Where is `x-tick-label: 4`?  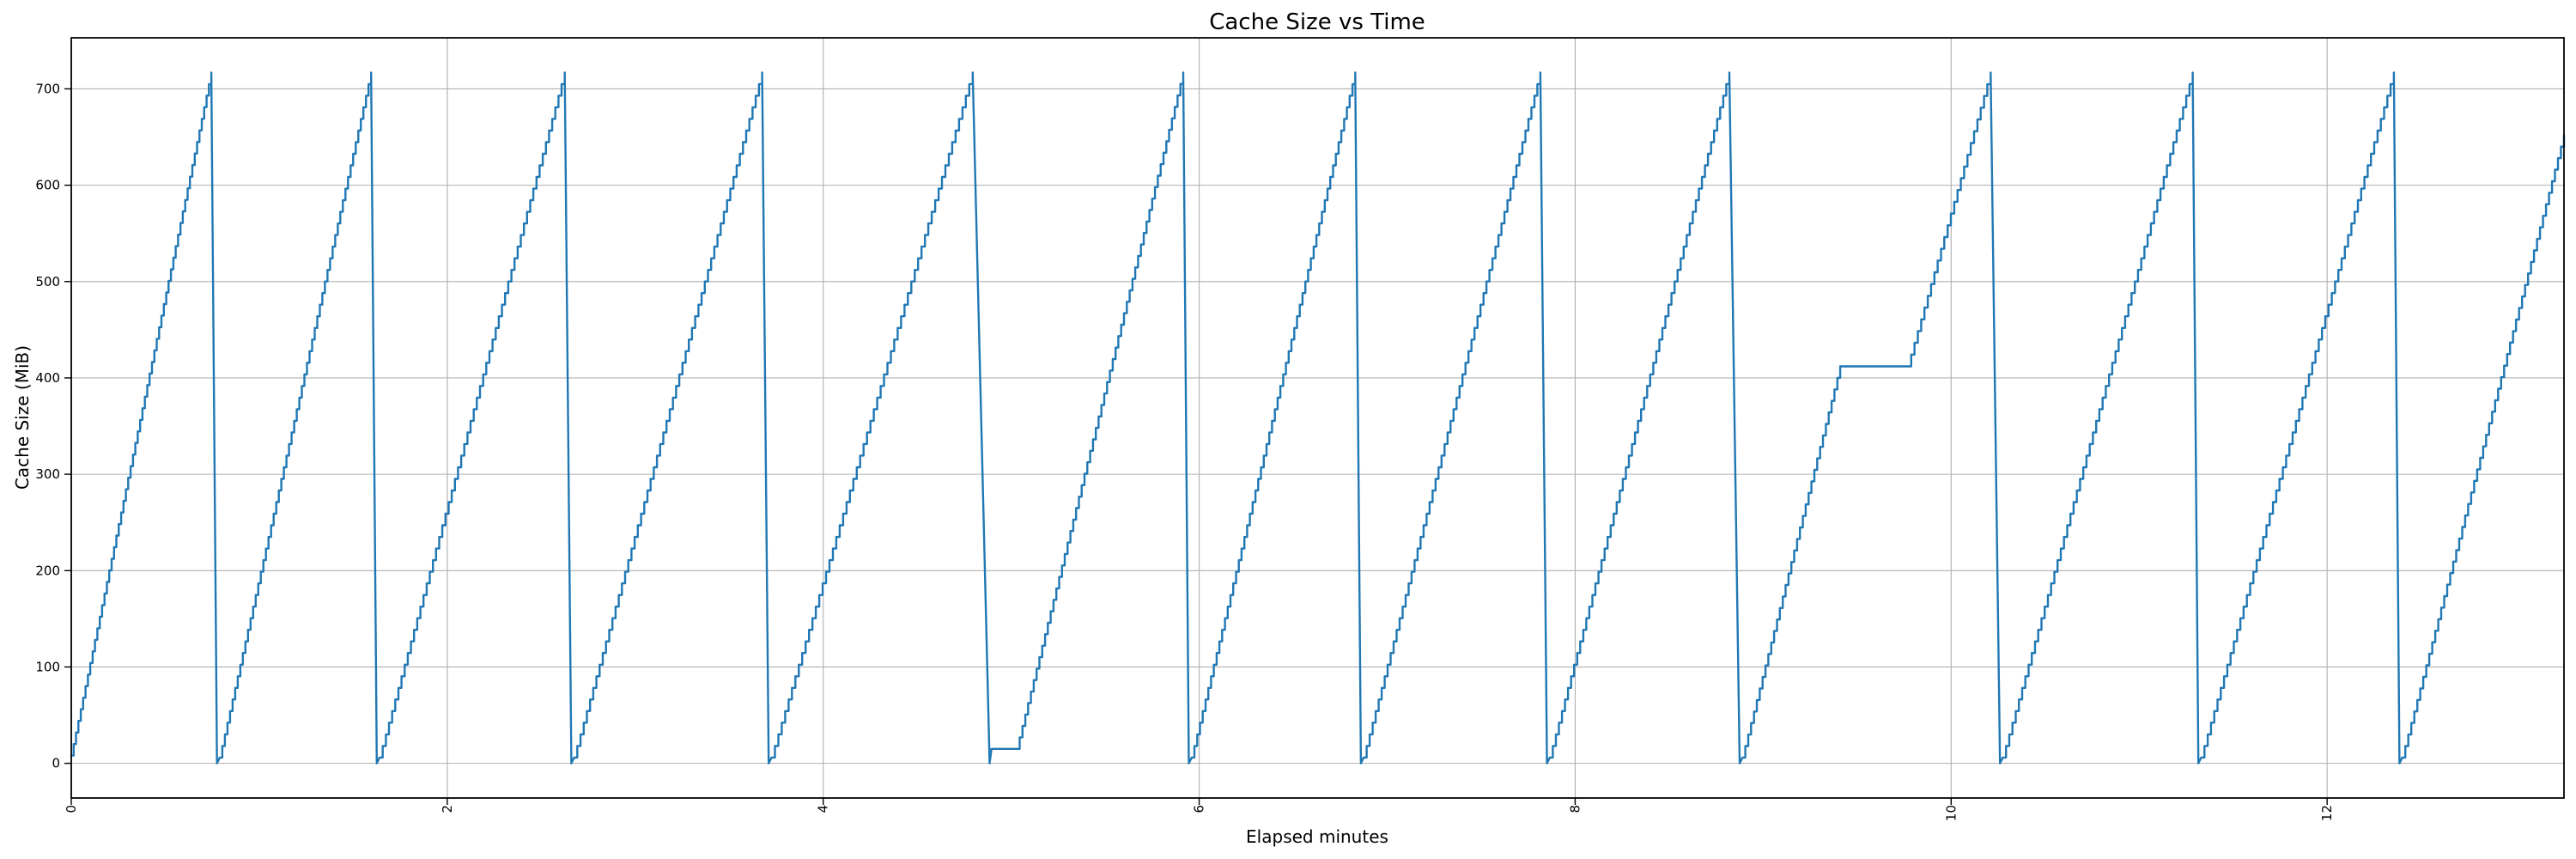
x-tick-label: 4 is located at coordinates (823, 809).